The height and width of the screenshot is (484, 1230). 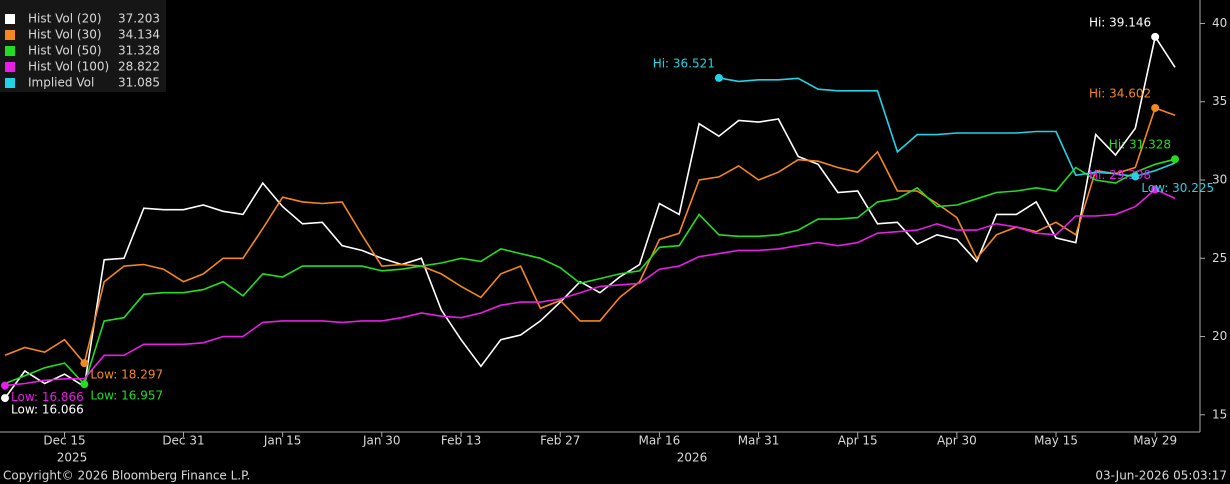 What do you see at coordinates (47, 397) in the screenshot?
I see `extreme-label: Low: 16.866` at bounding box center [47, 397].